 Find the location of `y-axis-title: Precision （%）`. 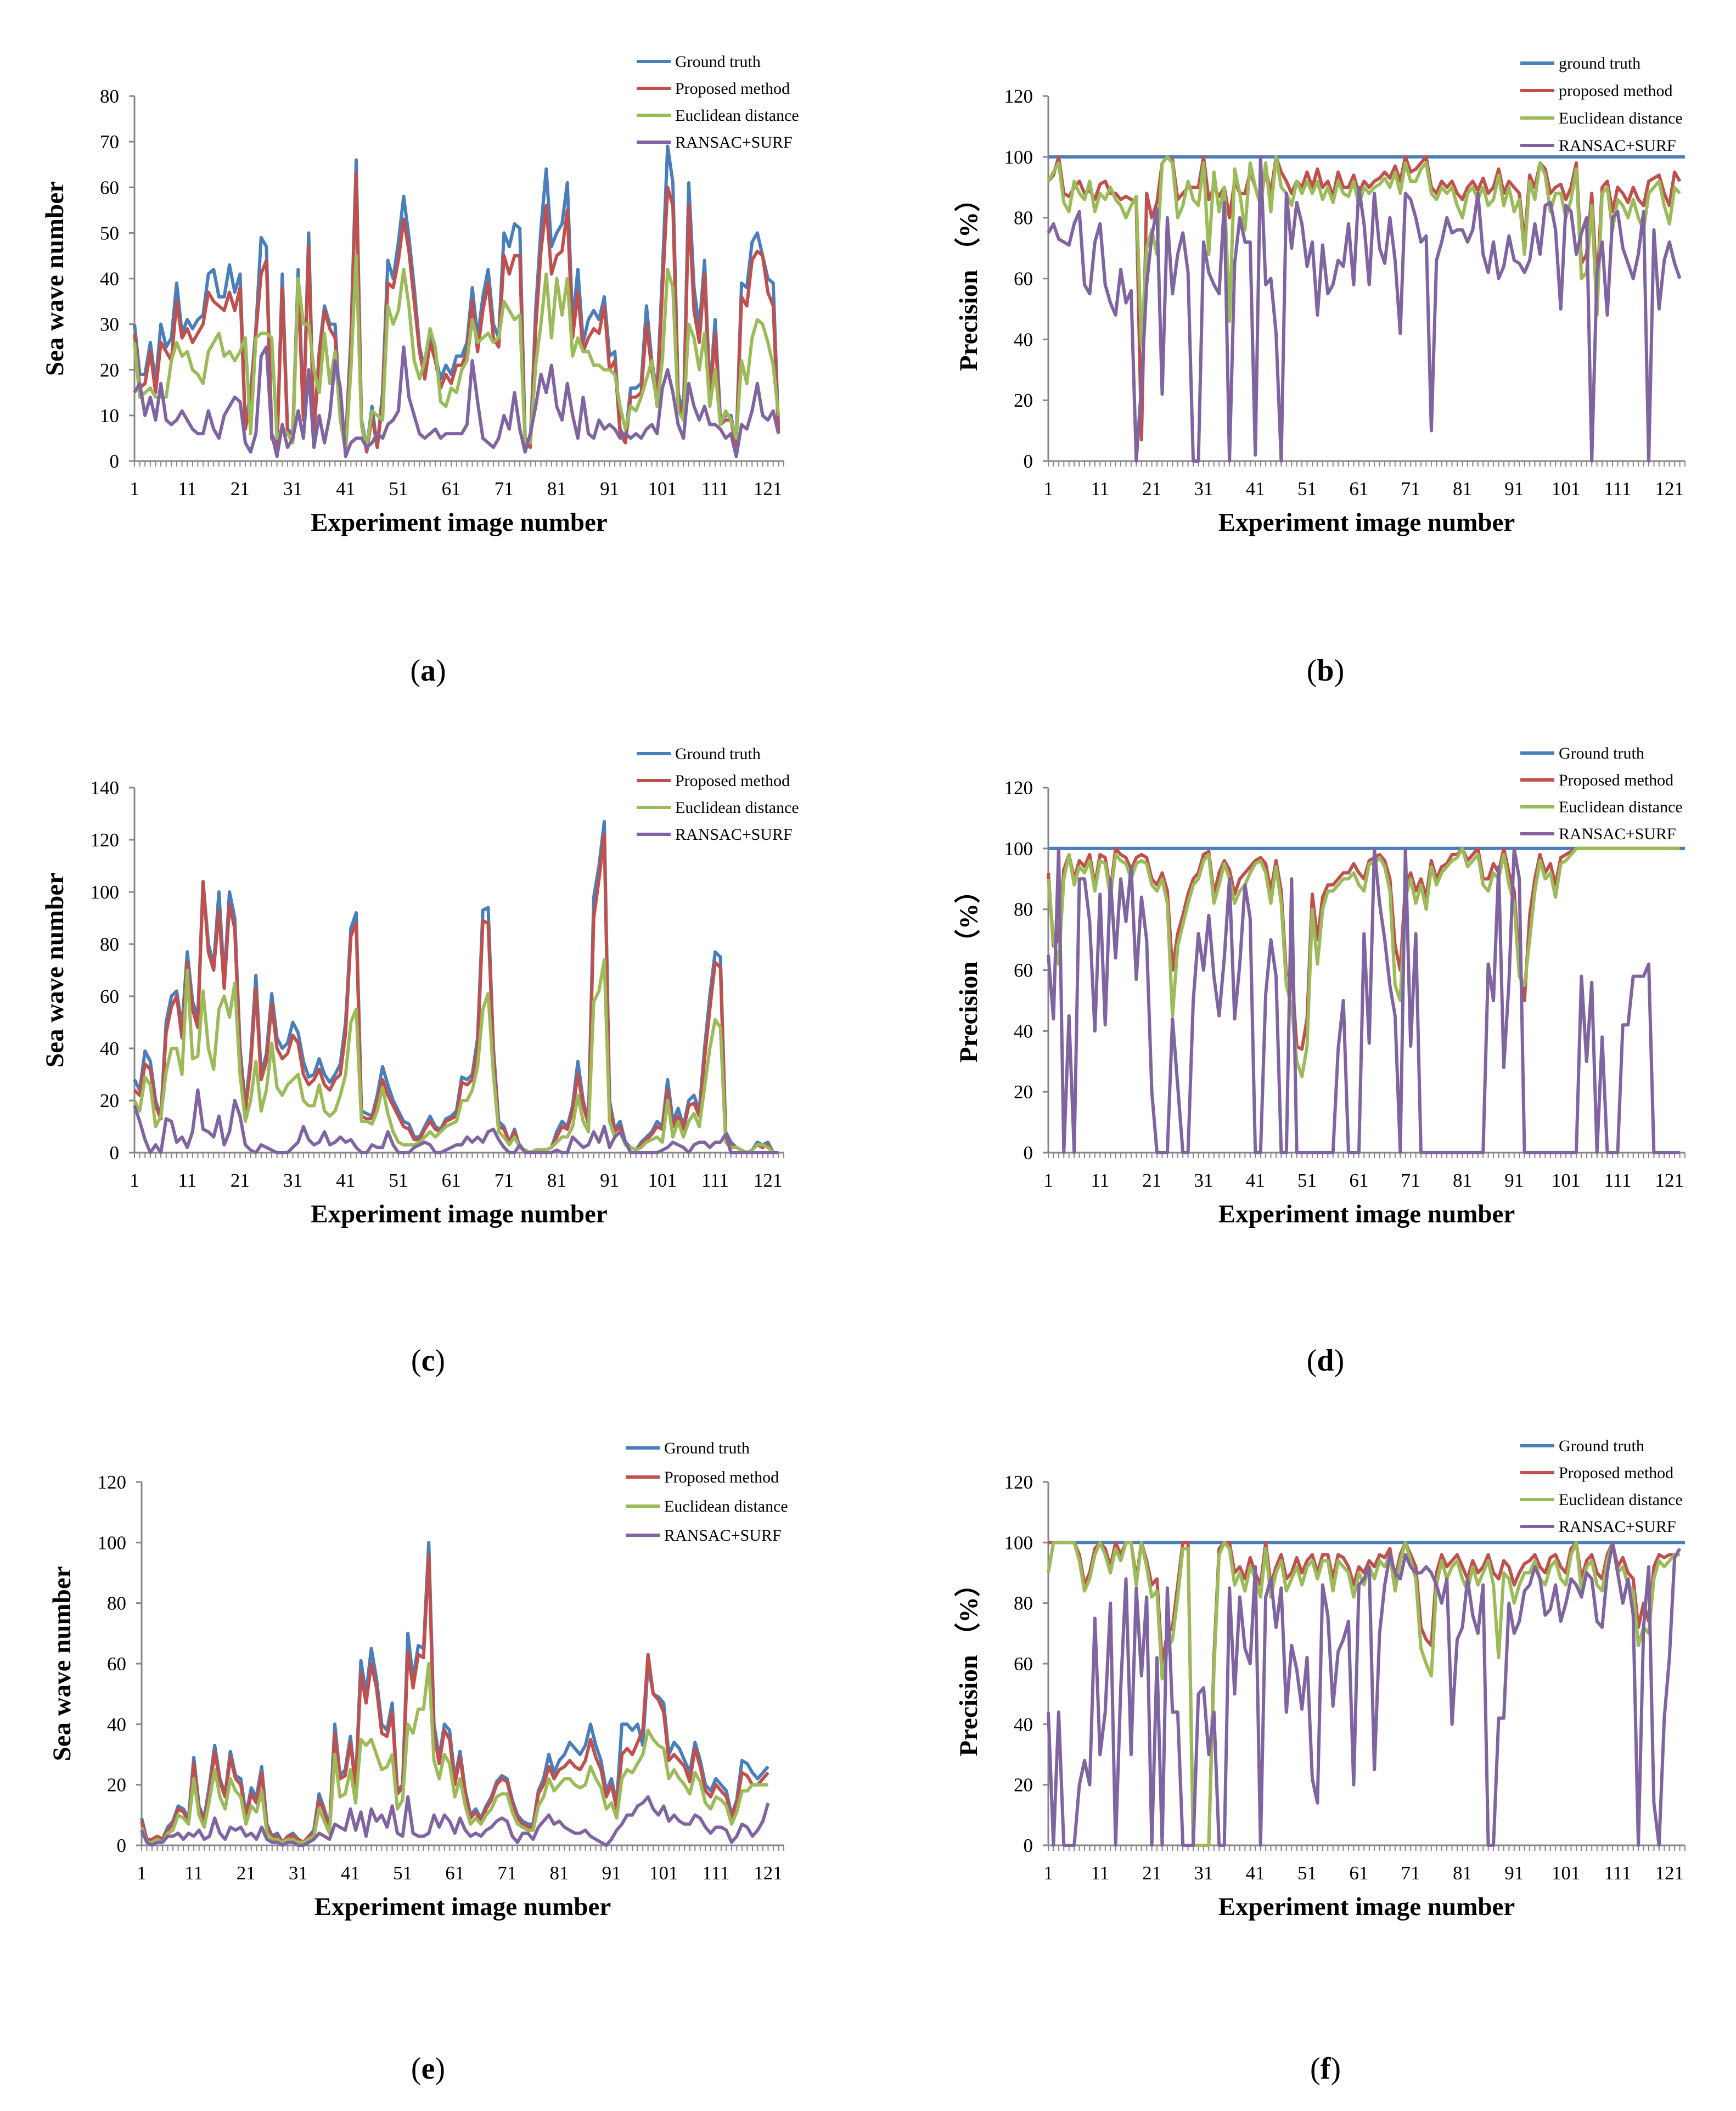

y-axis-title: Precision （%） is located at coordinates (968, 970).